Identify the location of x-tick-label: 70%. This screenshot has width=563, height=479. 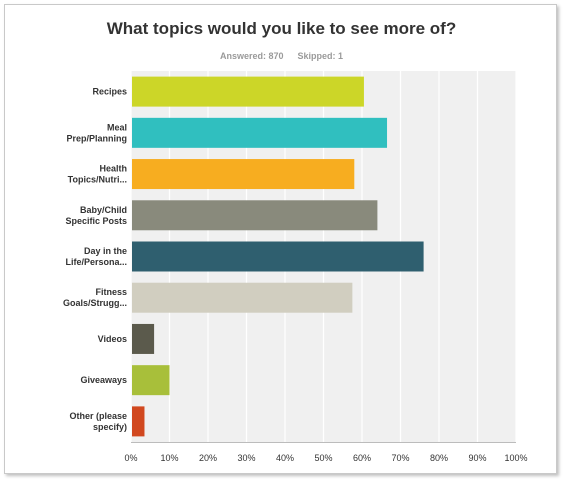
(400, 458).